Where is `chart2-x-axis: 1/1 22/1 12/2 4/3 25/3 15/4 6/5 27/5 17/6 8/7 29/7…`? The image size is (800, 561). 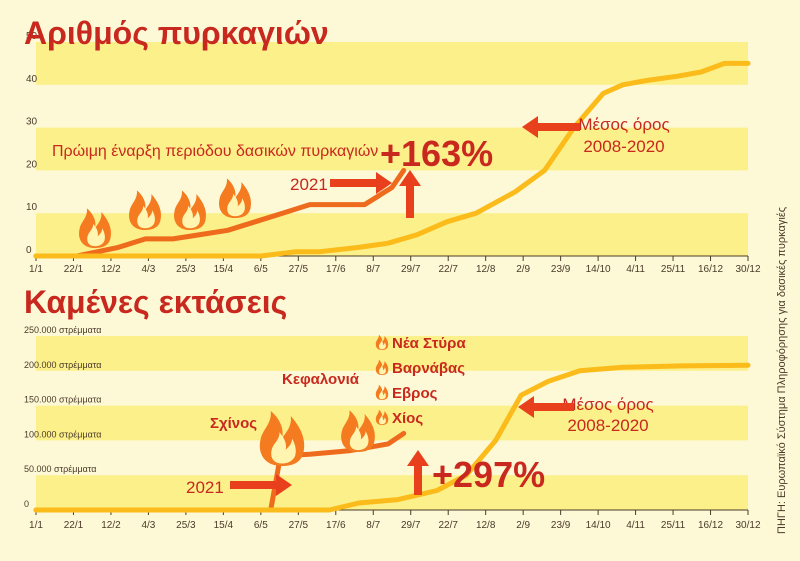 chart2-x-axis: 1/1 22/1 12/2 4/3 25/3 15/4 6/5 27/5 17/6 8/7 29/7… is located at coordinates (395, 520).